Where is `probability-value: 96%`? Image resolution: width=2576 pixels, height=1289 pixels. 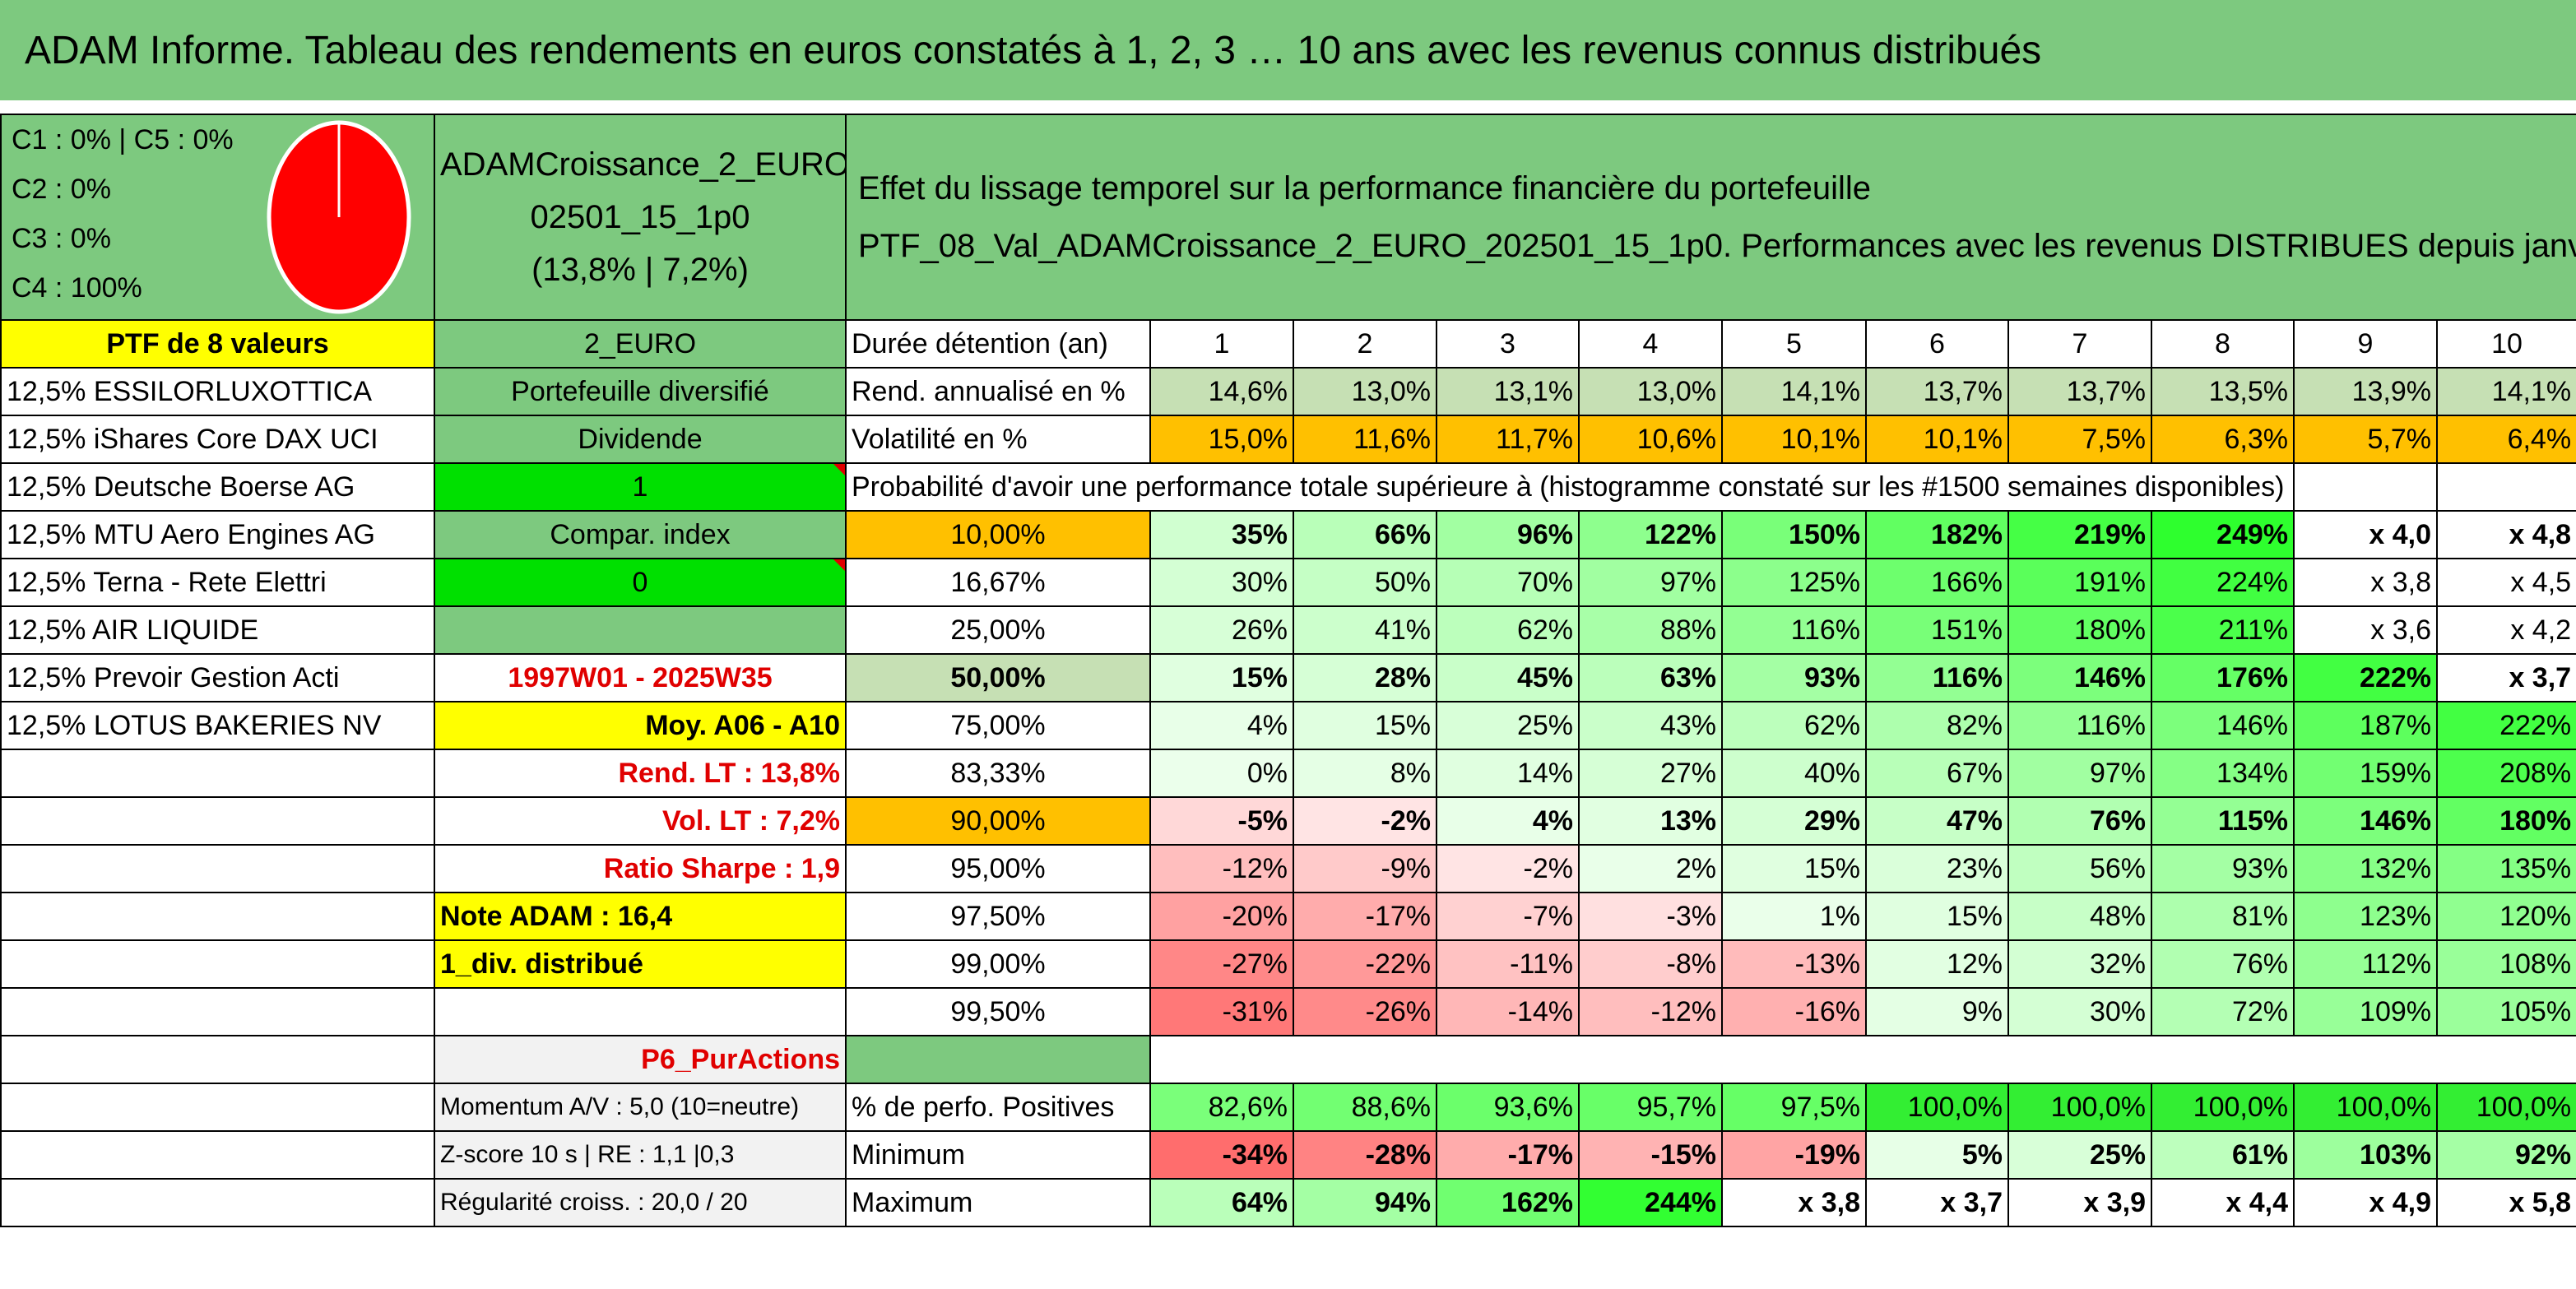 probability-value: 96% is located at coordinates (1508, 534).